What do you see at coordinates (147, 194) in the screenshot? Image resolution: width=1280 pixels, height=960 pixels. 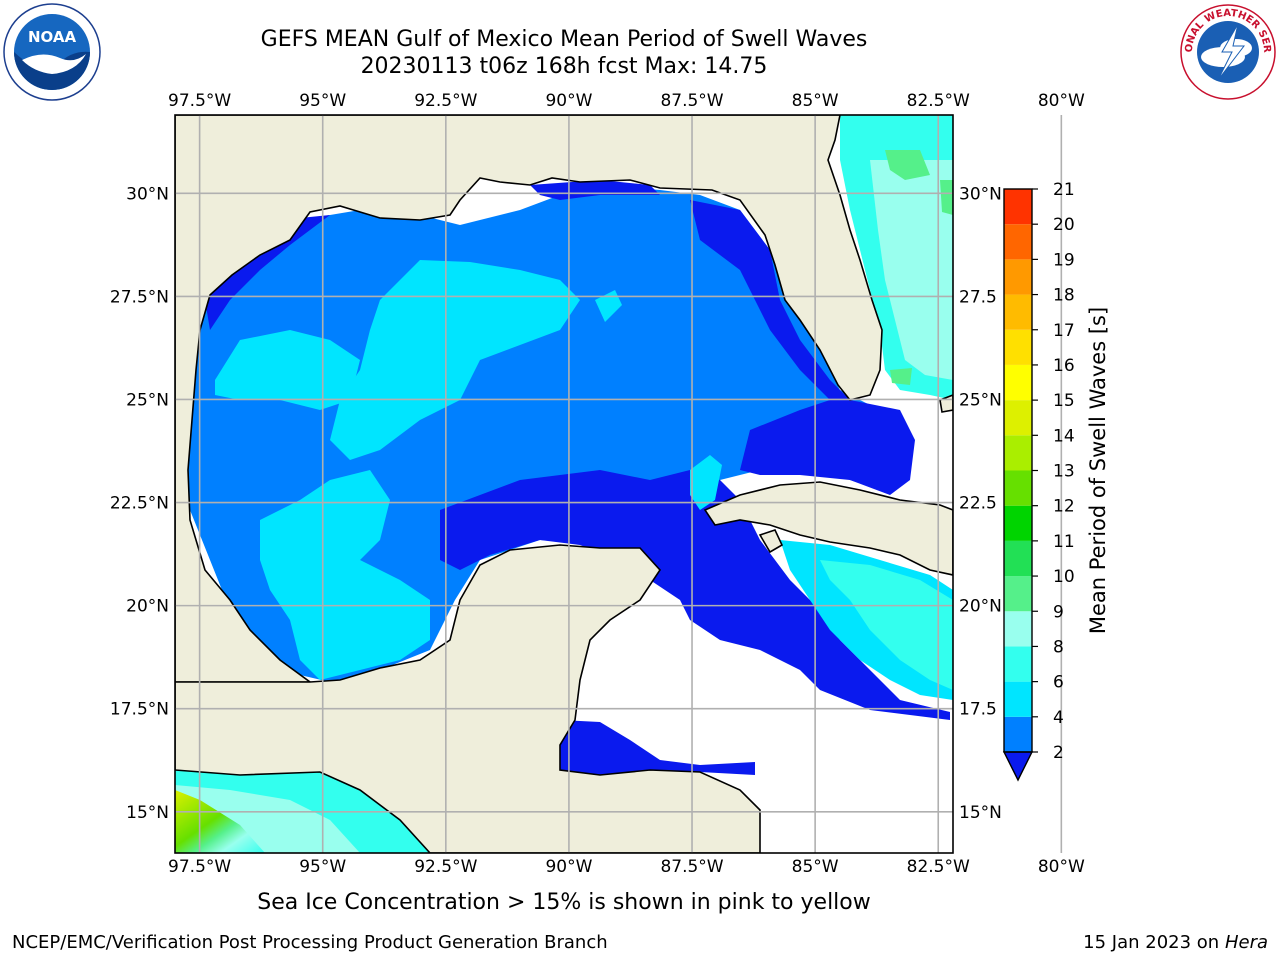 I see `lat-tick-left-0: 30°N` at bounding box center [147, 194].